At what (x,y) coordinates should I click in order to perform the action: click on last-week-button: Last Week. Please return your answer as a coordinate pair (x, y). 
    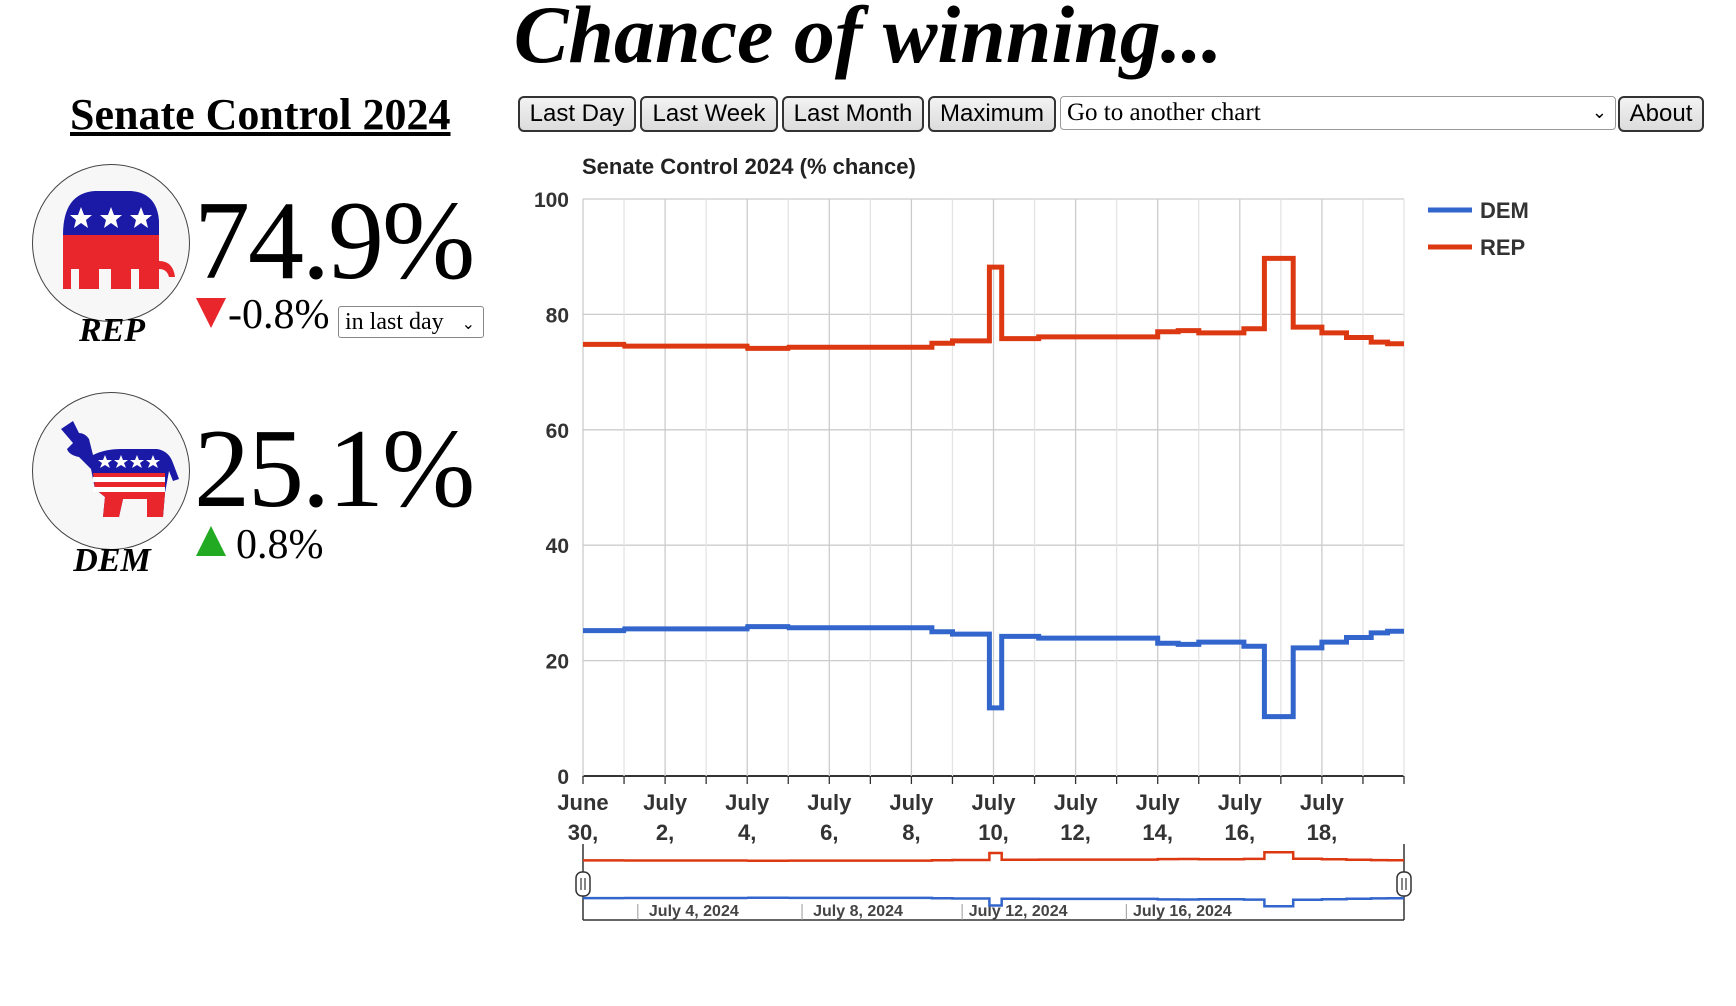
    Looking at the image, I should click on (709, 114).